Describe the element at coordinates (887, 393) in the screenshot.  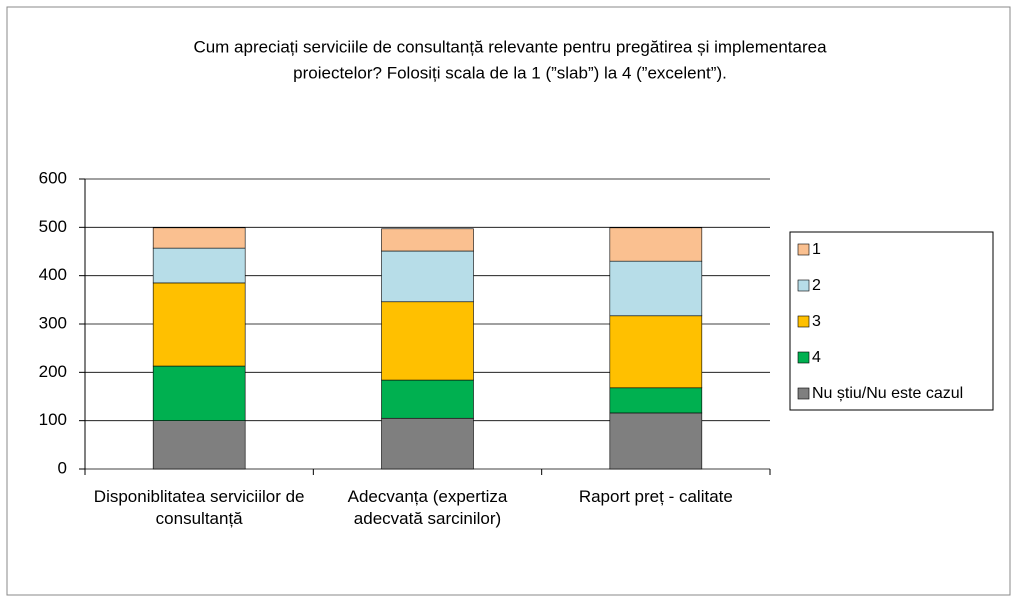
I see `legend-label: Nu știu/Nu este cazul` at that location.